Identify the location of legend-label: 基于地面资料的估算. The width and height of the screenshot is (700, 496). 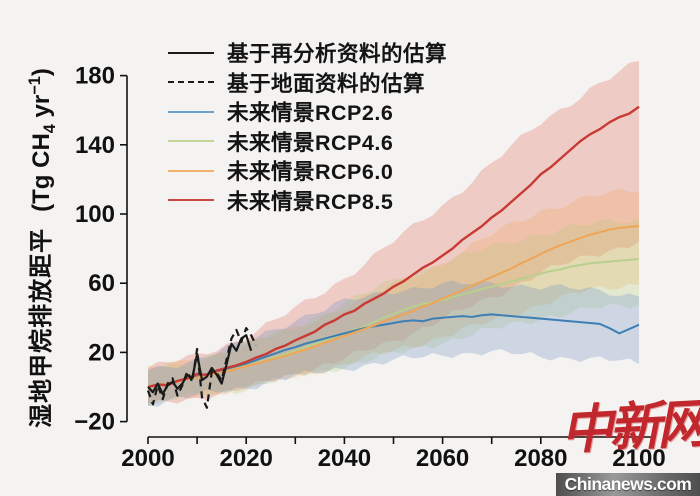
(326, 83).